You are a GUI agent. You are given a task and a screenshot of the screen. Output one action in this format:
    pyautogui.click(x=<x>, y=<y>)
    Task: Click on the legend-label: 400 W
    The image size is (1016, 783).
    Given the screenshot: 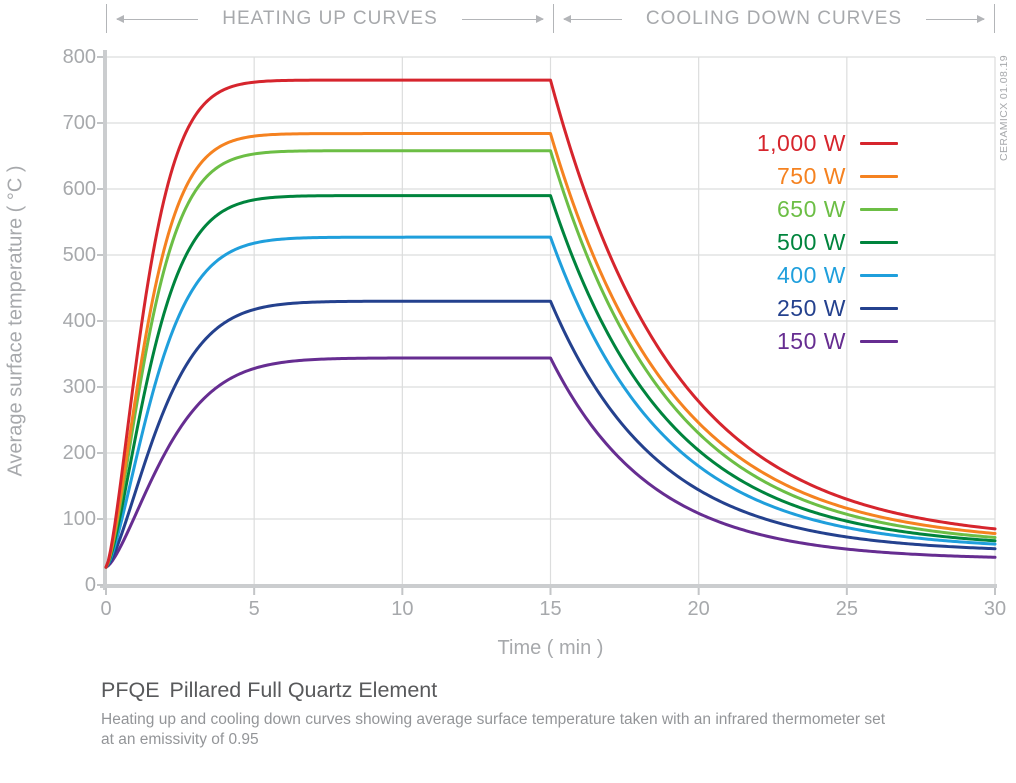 What is the action you would take?
    pyautogui.click(x=811, y=275)
    